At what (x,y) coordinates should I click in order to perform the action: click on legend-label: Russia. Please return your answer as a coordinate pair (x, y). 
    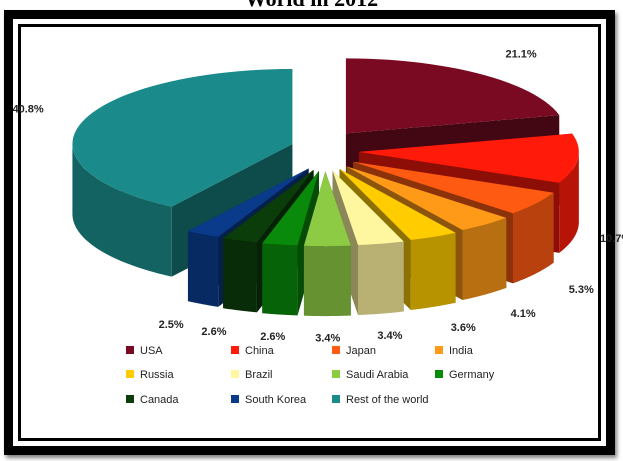
    Looking at the image, I should click on (157, 375).